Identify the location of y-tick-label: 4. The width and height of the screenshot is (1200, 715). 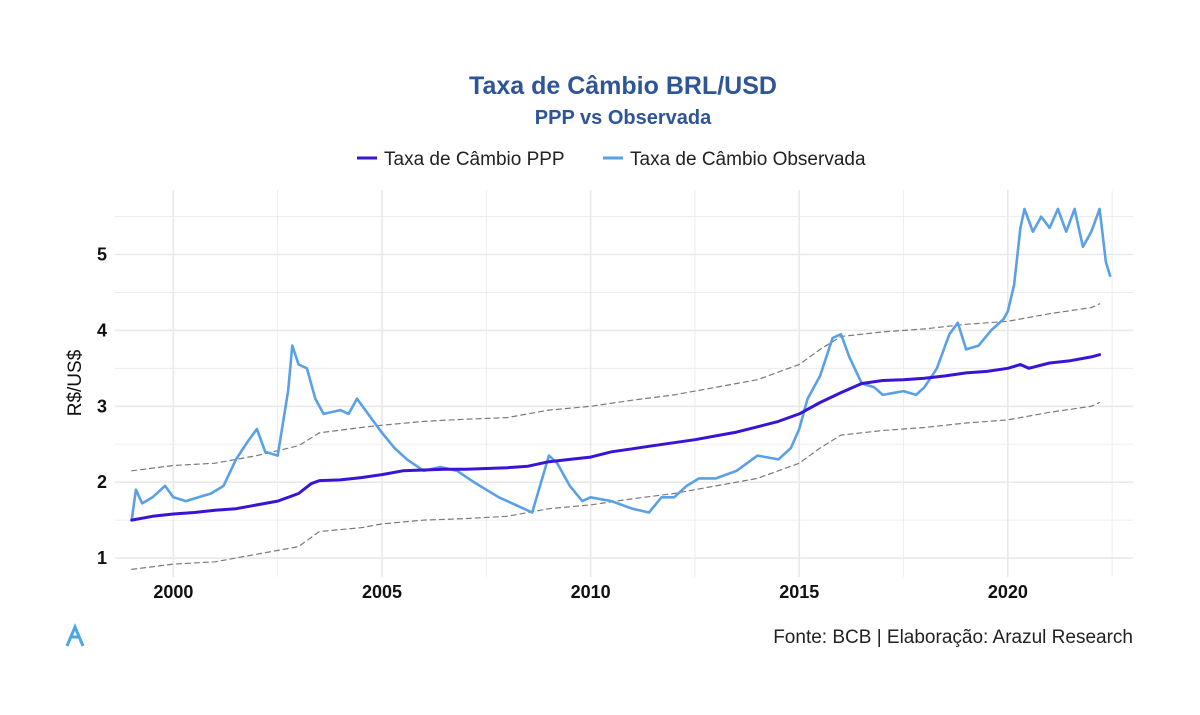
(102, 330).